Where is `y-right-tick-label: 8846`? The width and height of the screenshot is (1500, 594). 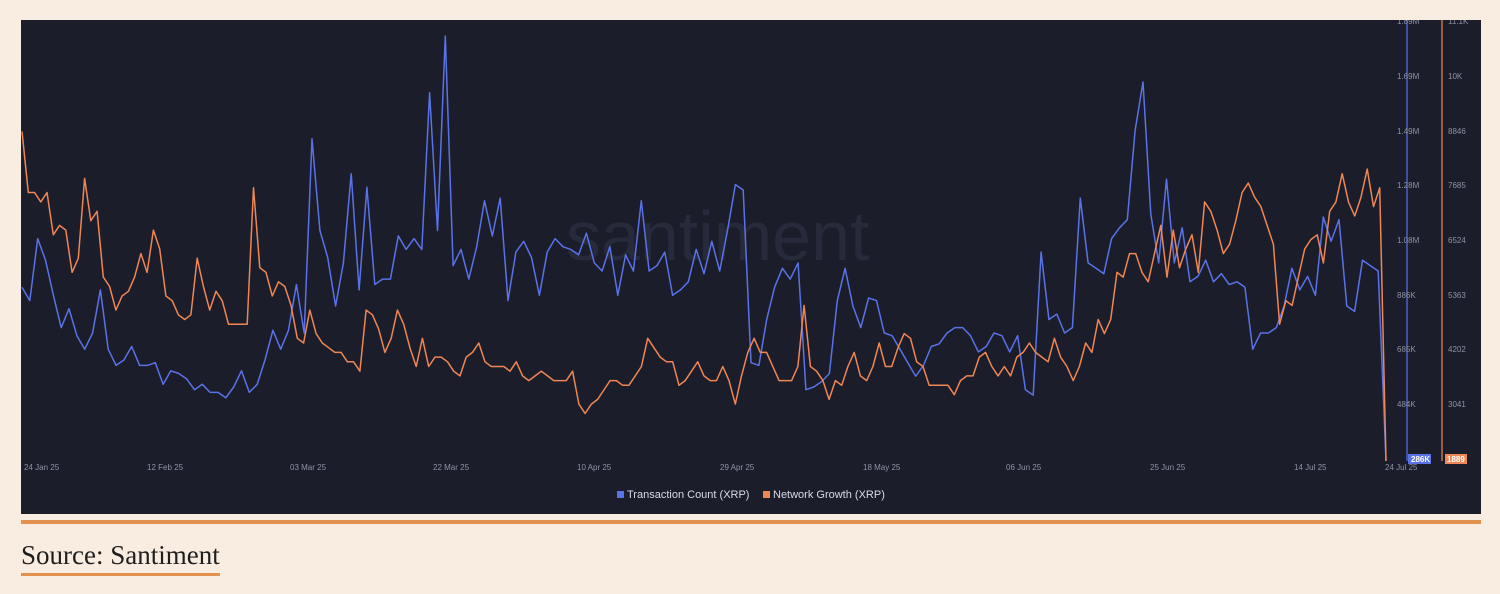
y-right-tick-label: 8846 is located at coordinates (1457, 131).